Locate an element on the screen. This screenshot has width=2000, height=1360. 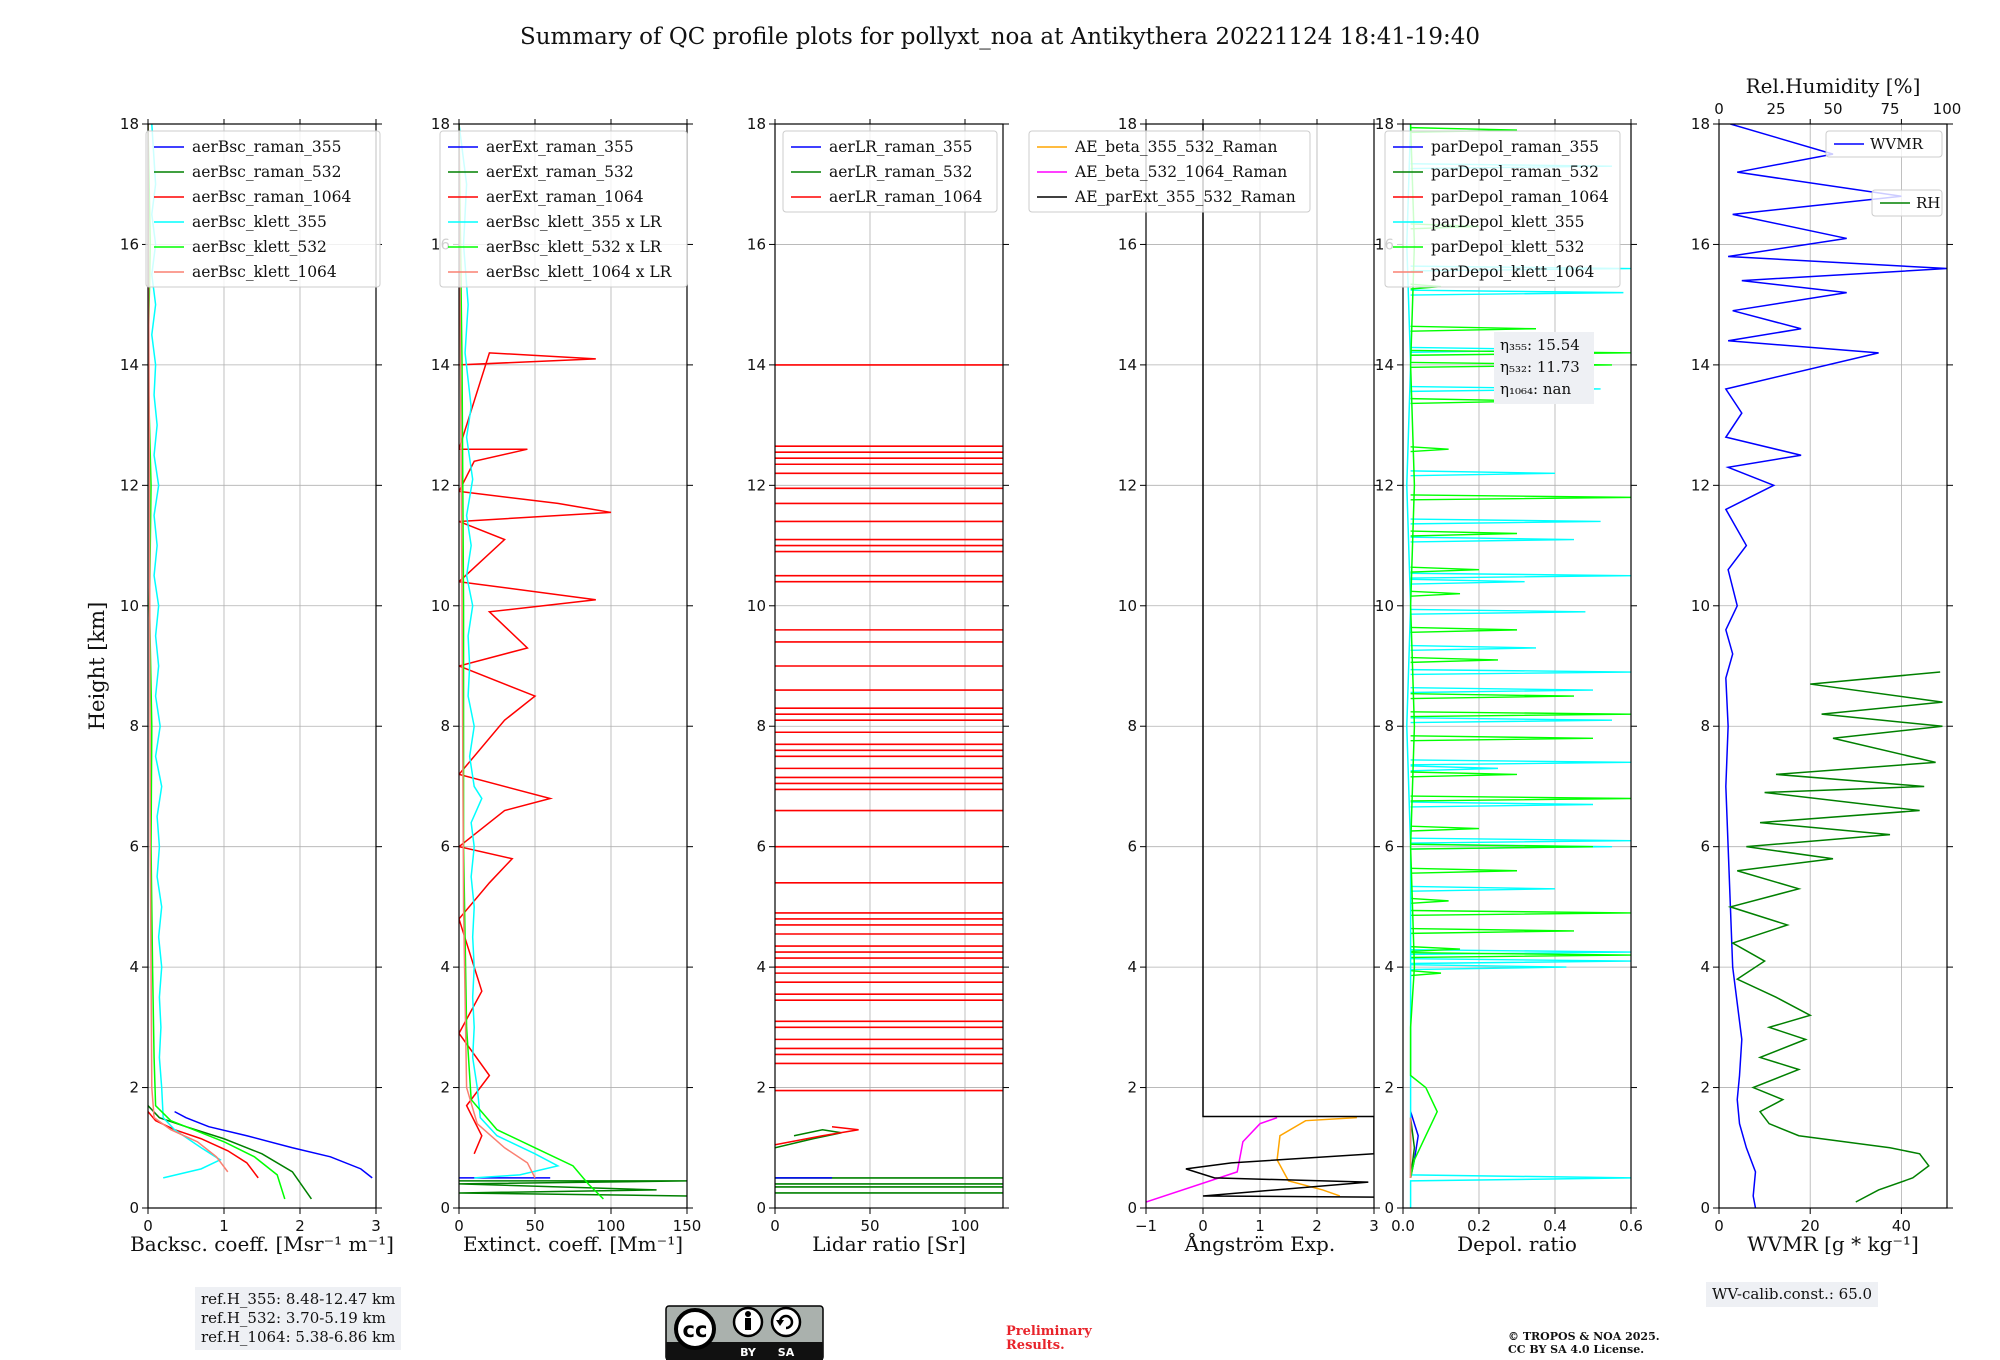
legend-entry: aerBsc_klett_355 is located at coordinates (259, 222).